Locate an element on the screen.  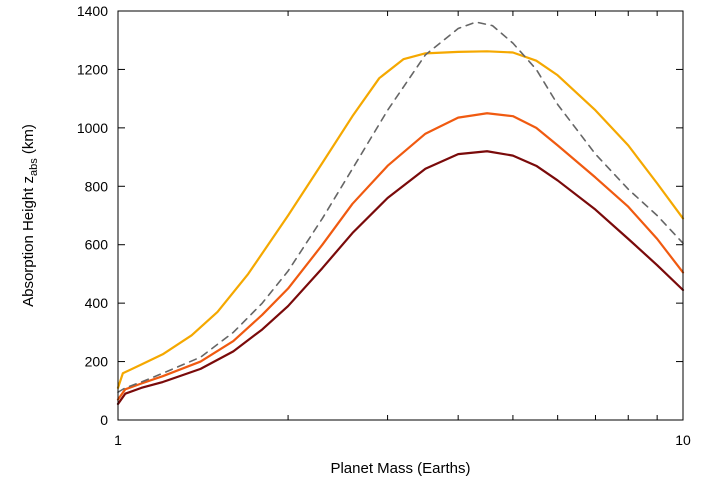
y-axis-title: Absorption Height zabs (km) is located at coordinates (30, 215).